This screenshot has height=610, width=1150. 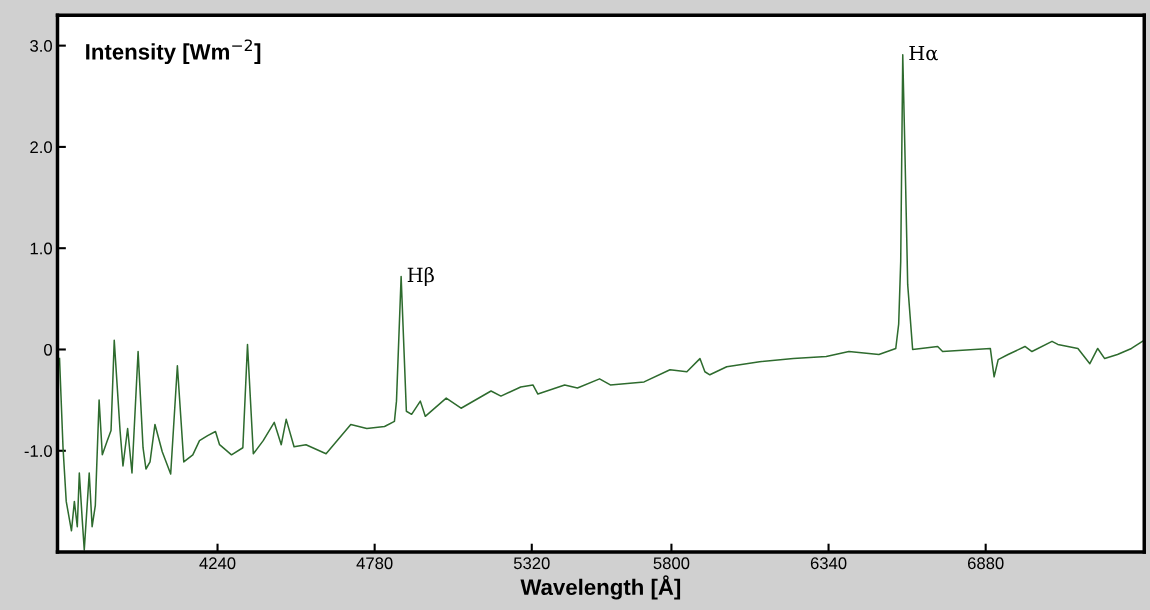 I want to click on y-tick-label: -1.0, so click(x=38, y=451).